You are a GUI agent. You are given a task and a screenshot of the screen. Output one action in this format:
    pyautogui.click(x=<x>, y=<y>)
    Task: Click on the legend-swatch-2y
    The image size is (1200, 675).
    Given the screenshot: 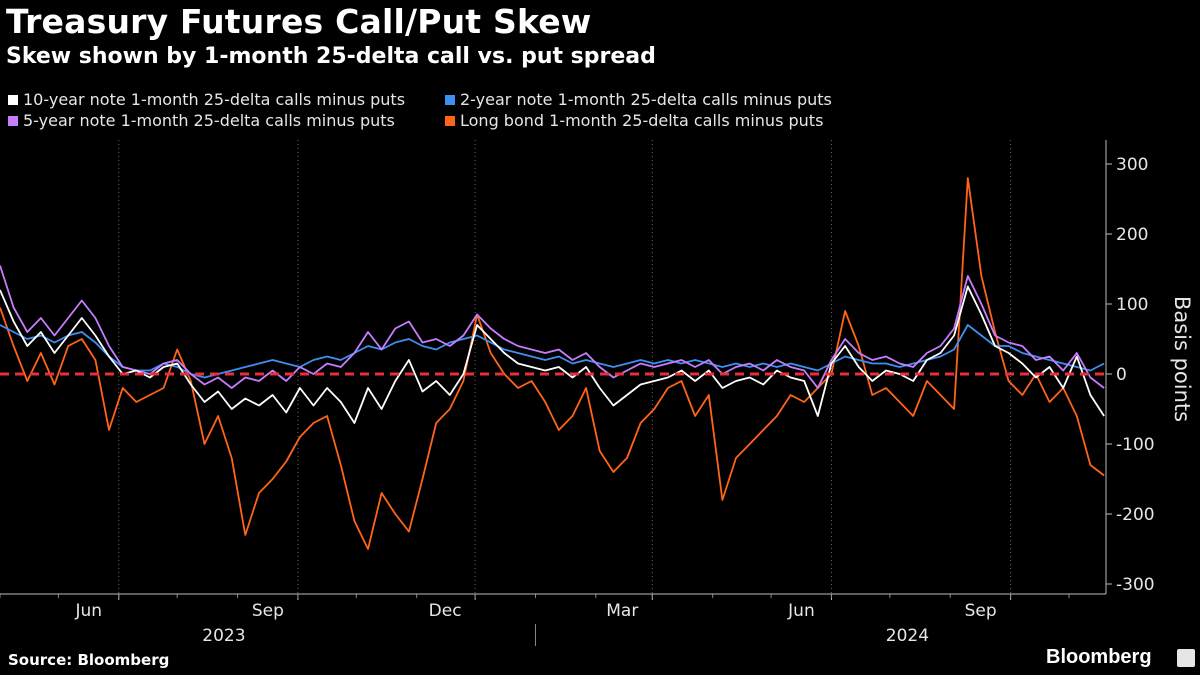 What is the action you would take?
    pyautogui.click(x=450, y=99)
    